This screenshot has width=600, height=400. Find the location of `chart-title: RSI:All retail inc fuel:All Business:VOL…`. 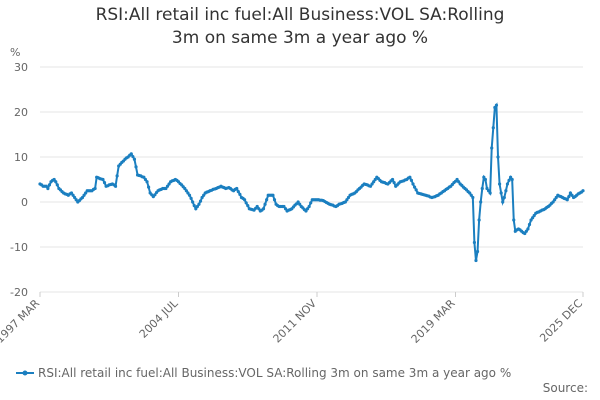

chart-title: RSI:All retail inc fuel:All Business:VOL… is located at coordinates (300, 26).